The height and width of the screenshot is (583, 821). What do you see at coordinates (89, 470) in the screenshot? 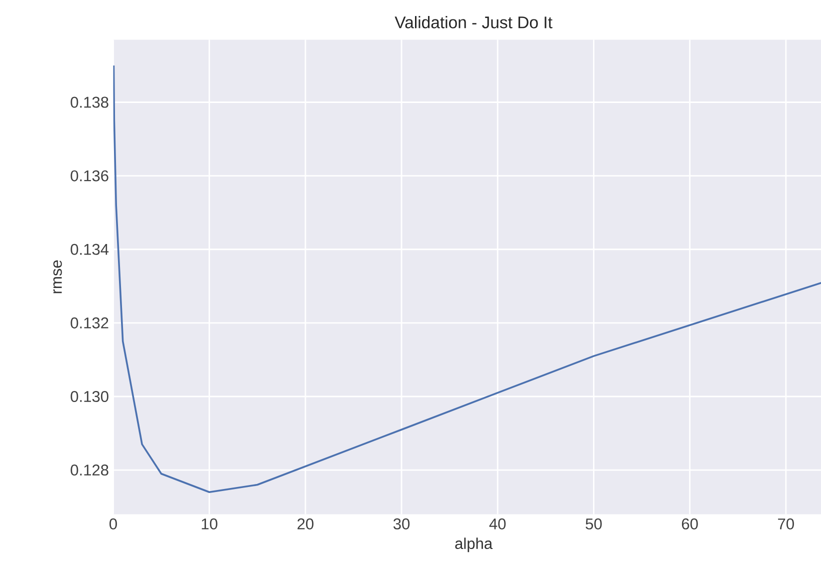
I see `y-tick-label: 0.128` at bounding box center [89, 470].